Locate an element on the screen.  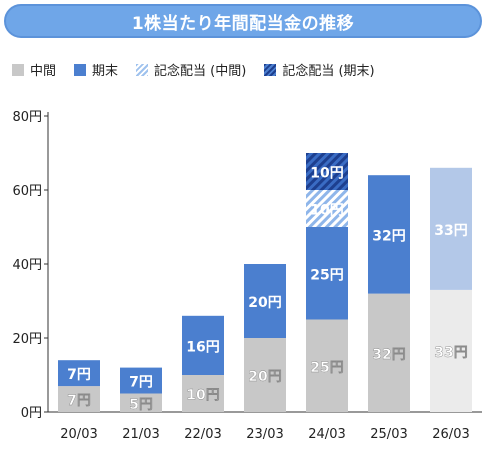
chart-title-bar: 1株当たり年間配当金の推移 is located at coordinates (243, 21).